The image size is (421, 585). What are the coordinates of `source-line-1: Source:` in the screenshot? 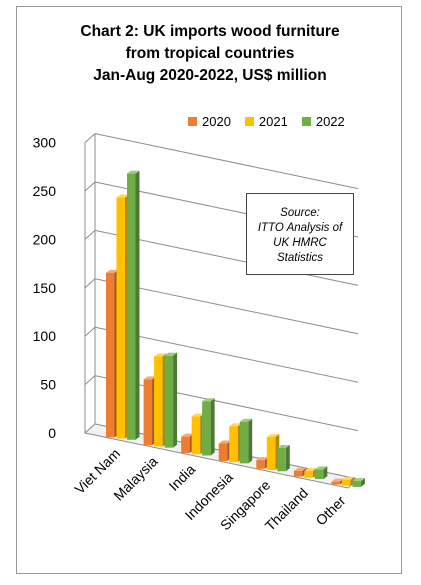 It's located at (300, 213).